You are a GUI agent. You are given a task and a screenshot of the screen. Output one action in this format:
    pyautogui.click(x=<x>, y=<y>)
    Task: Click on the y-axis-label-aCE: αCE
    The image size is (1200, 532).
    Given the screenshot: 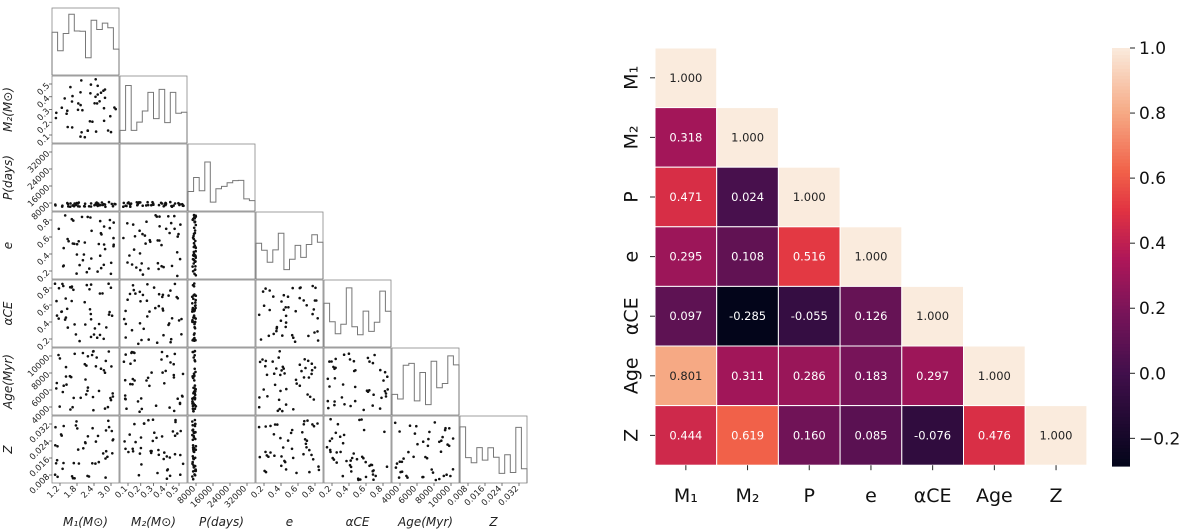 What is the action you would take?
    pyautogui.click(x=8, y=313)
    